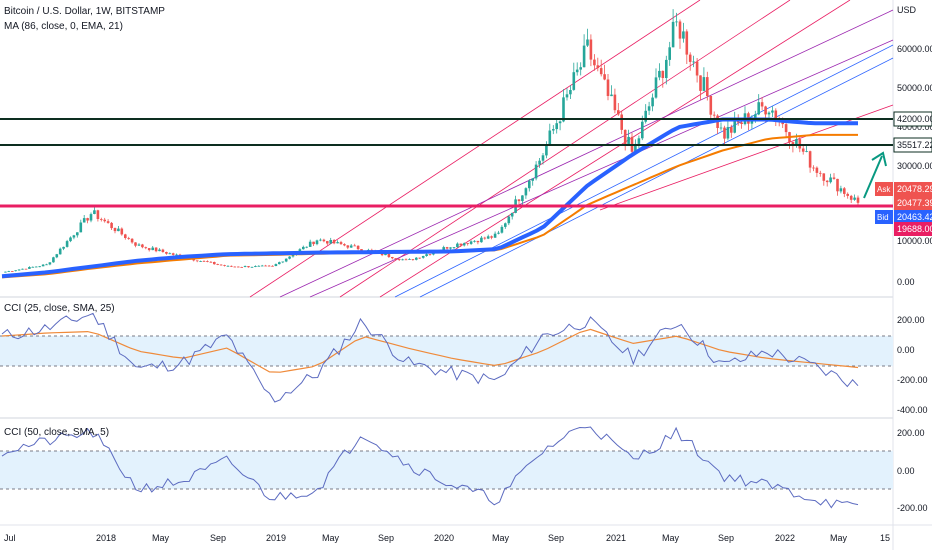 This screenshot has width=932, height=555. What do you see at coordinates (913, 217) in the screenshot?
I see `bid-badge` at bounding box center [913, 217].